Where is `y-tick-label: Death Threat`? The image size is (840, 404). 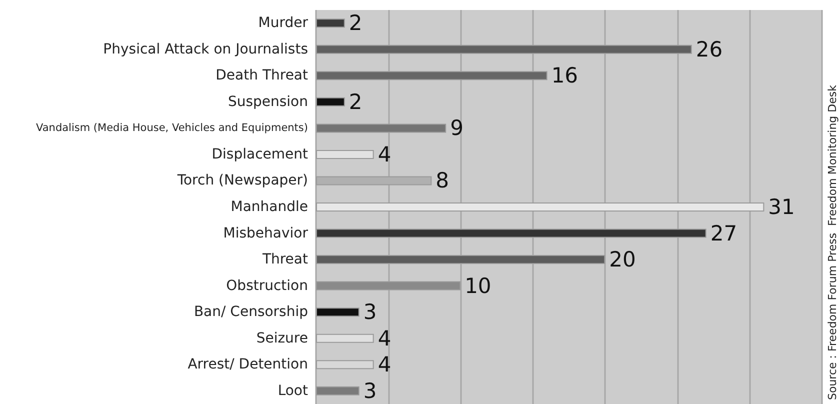
y-tick-label: Death Threat is located at coordinates (262, 76).